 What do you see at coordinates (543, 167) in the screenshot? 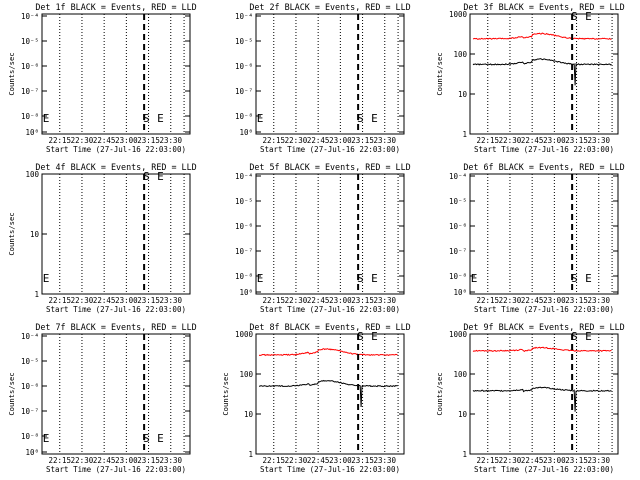
I see `panel-title: Det 6f BLACK = Events, RED = LLD` at bounding box center [543, 167].